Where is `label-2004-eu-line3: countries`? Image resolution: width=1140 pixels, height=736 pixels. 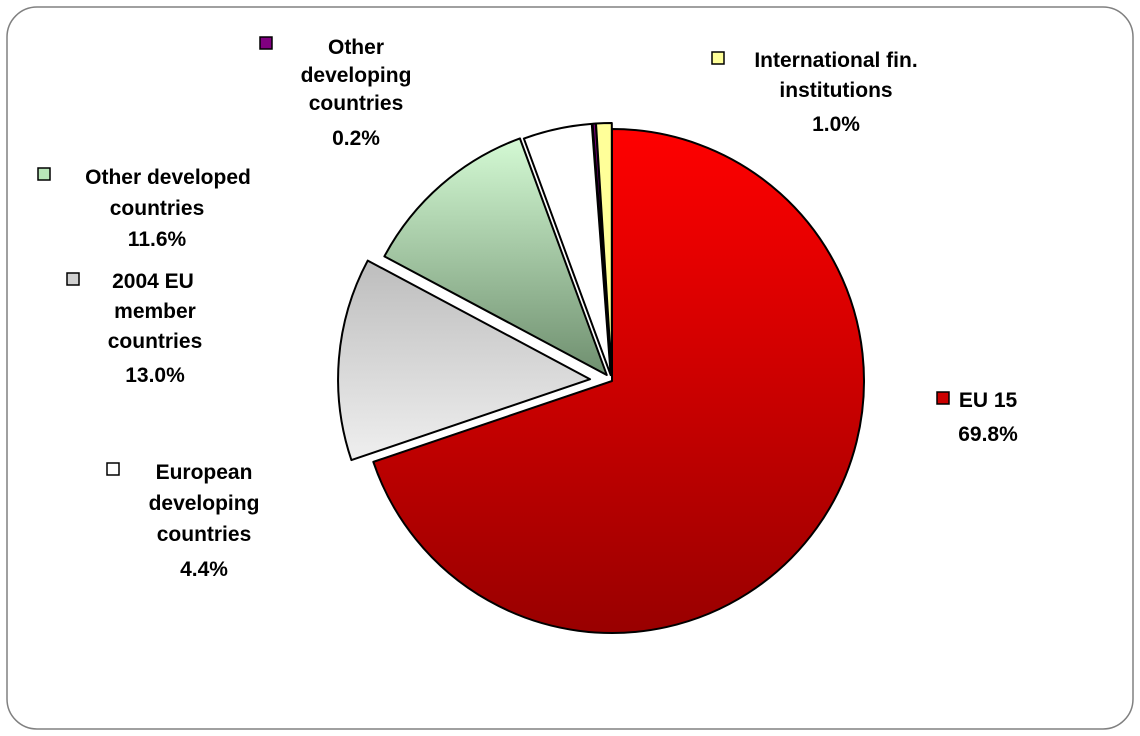 label-2004-eu-line3: countries is located at coordinates (155, 341).